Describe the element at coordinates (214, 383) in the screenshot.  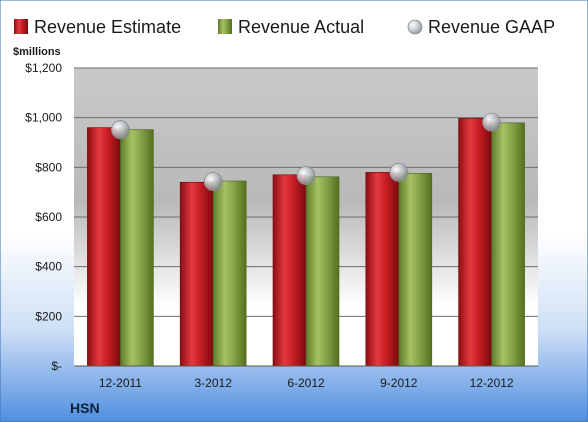
I see `x-tick-label: 3-2012` at that location.